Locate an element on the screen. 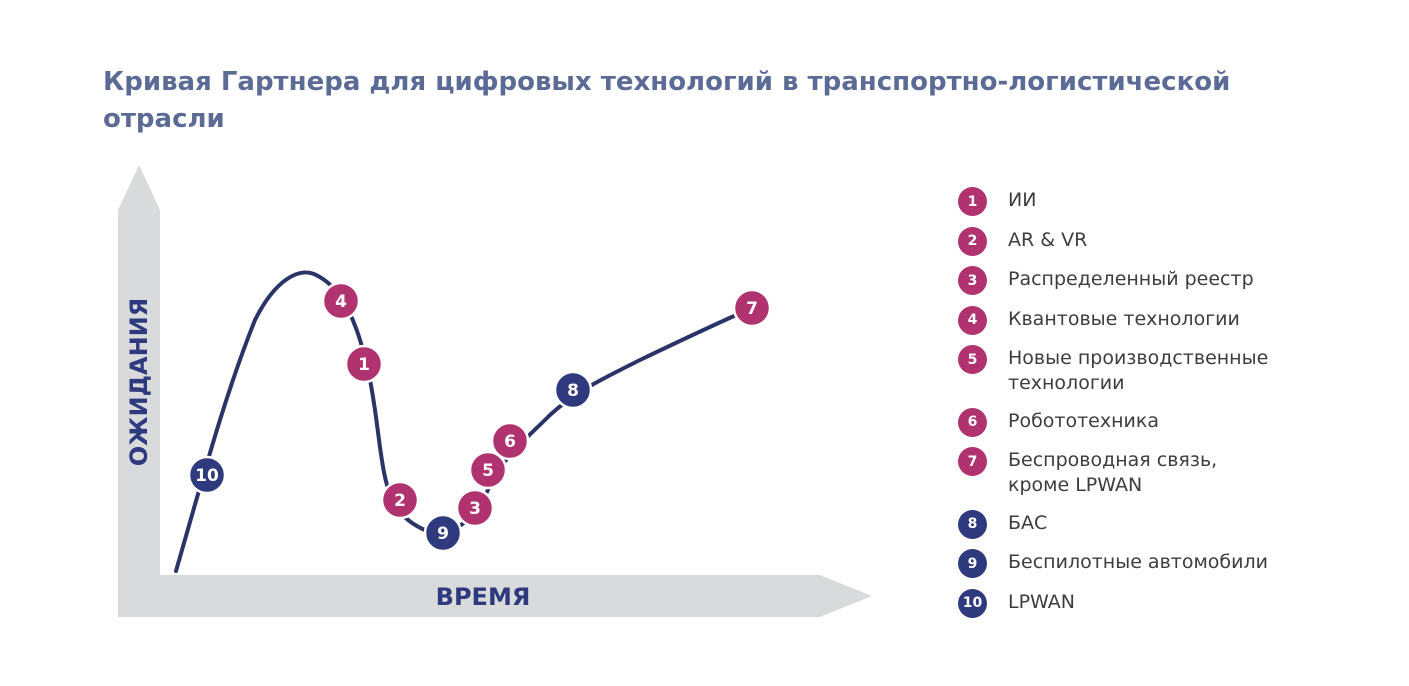 This screenshot has width=1409, height=686. legend-label: Беспроводная связь, кроме LPWAN is located at coordinates (1113, 472).